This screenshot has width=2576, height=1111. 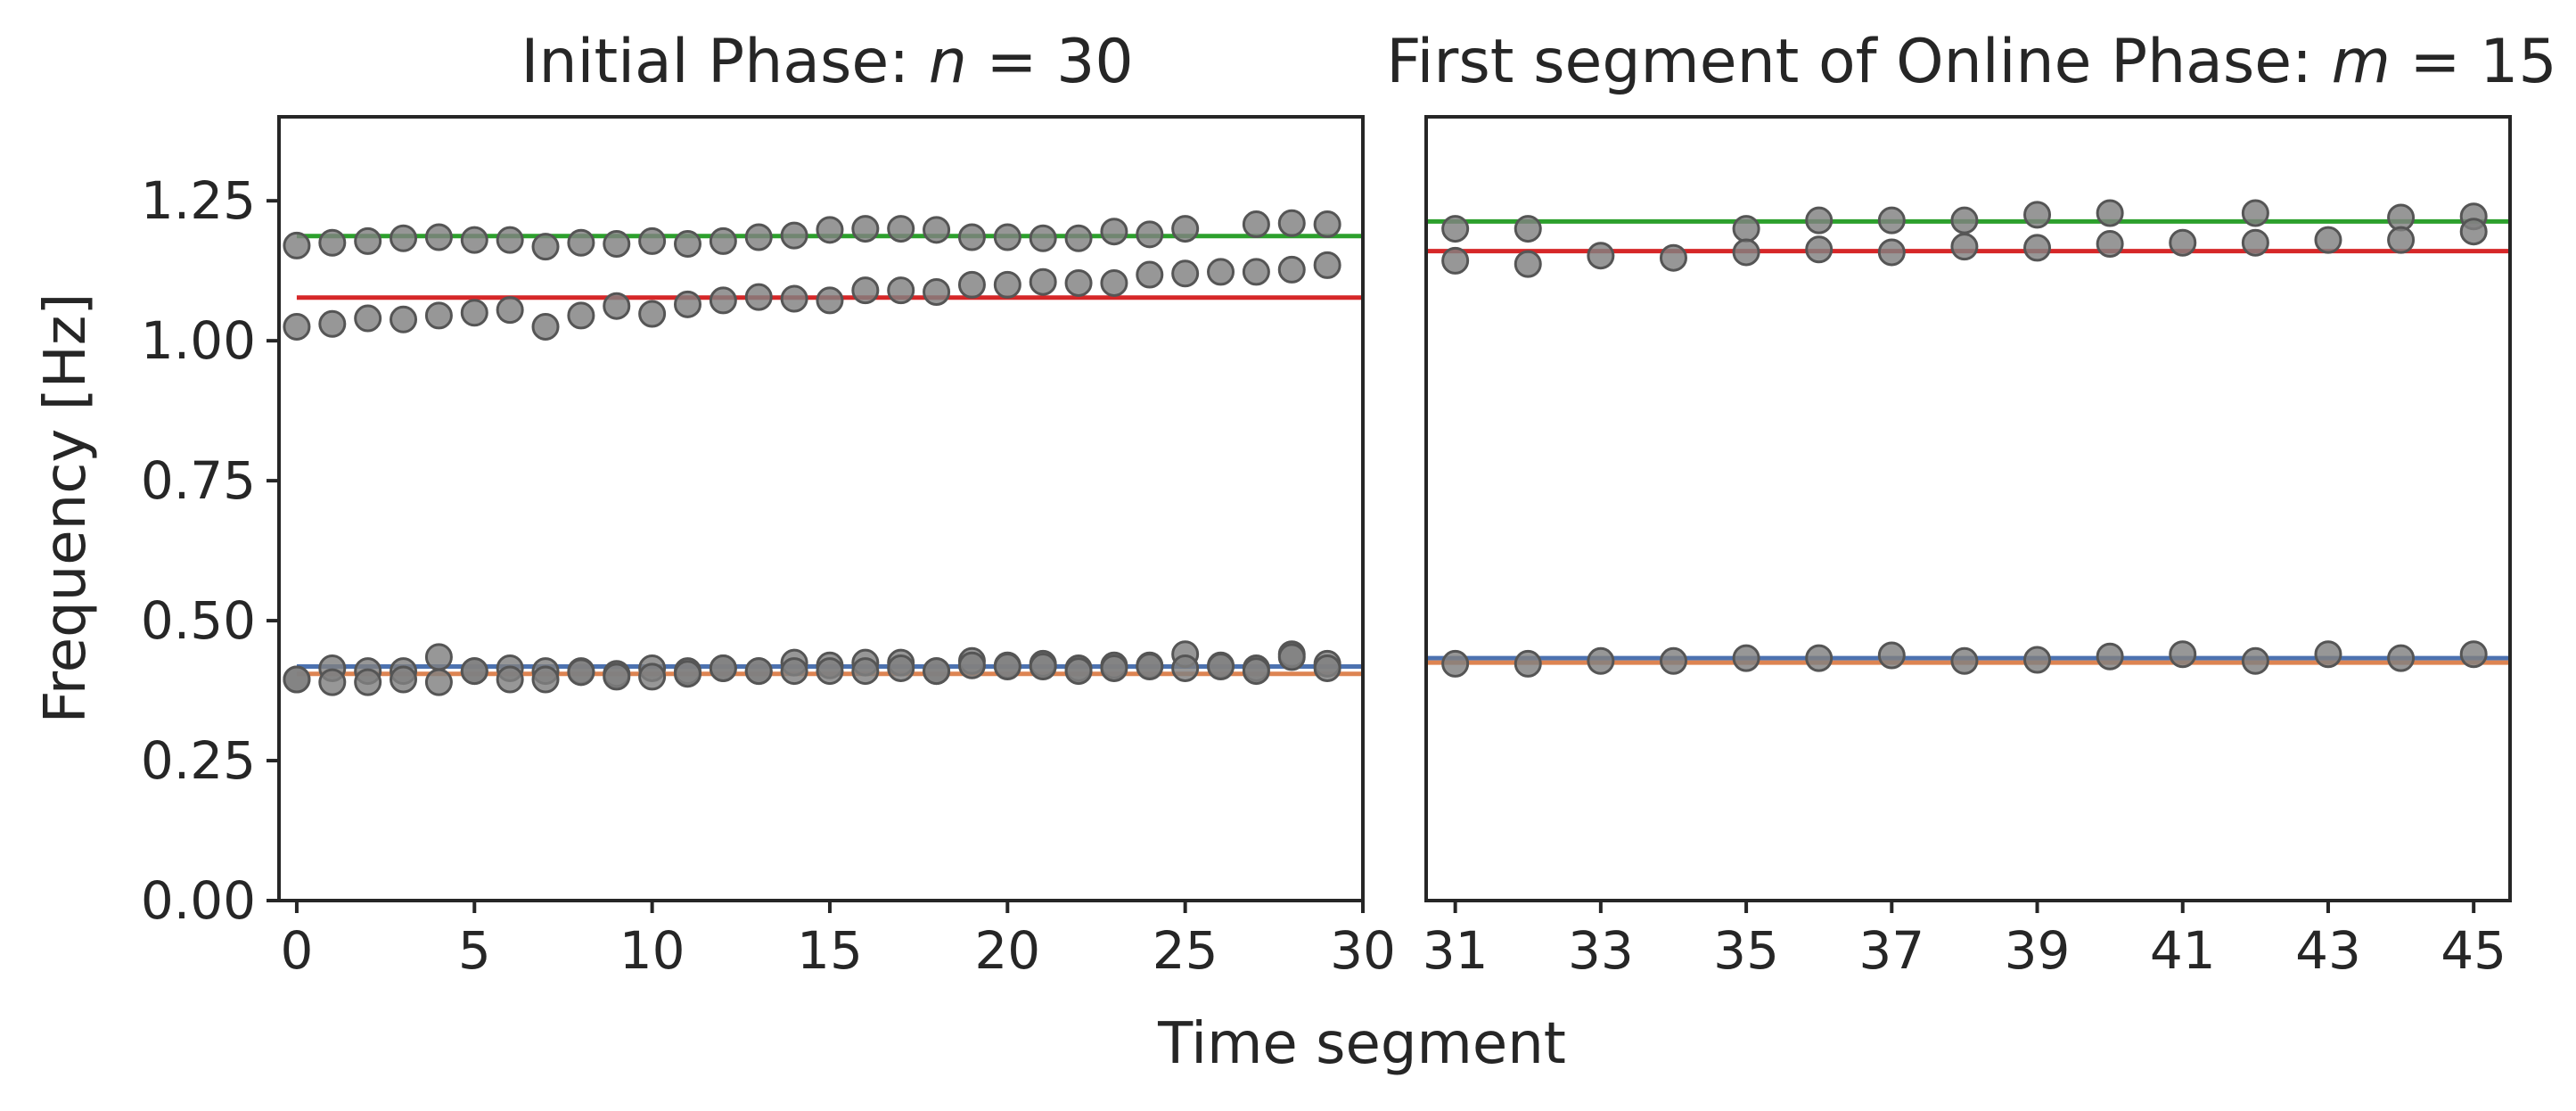 What do you see at coordinates (2328, 950) in the screenshot?
I see `x-tick-label: 43` at bounding box center [2328, 950].